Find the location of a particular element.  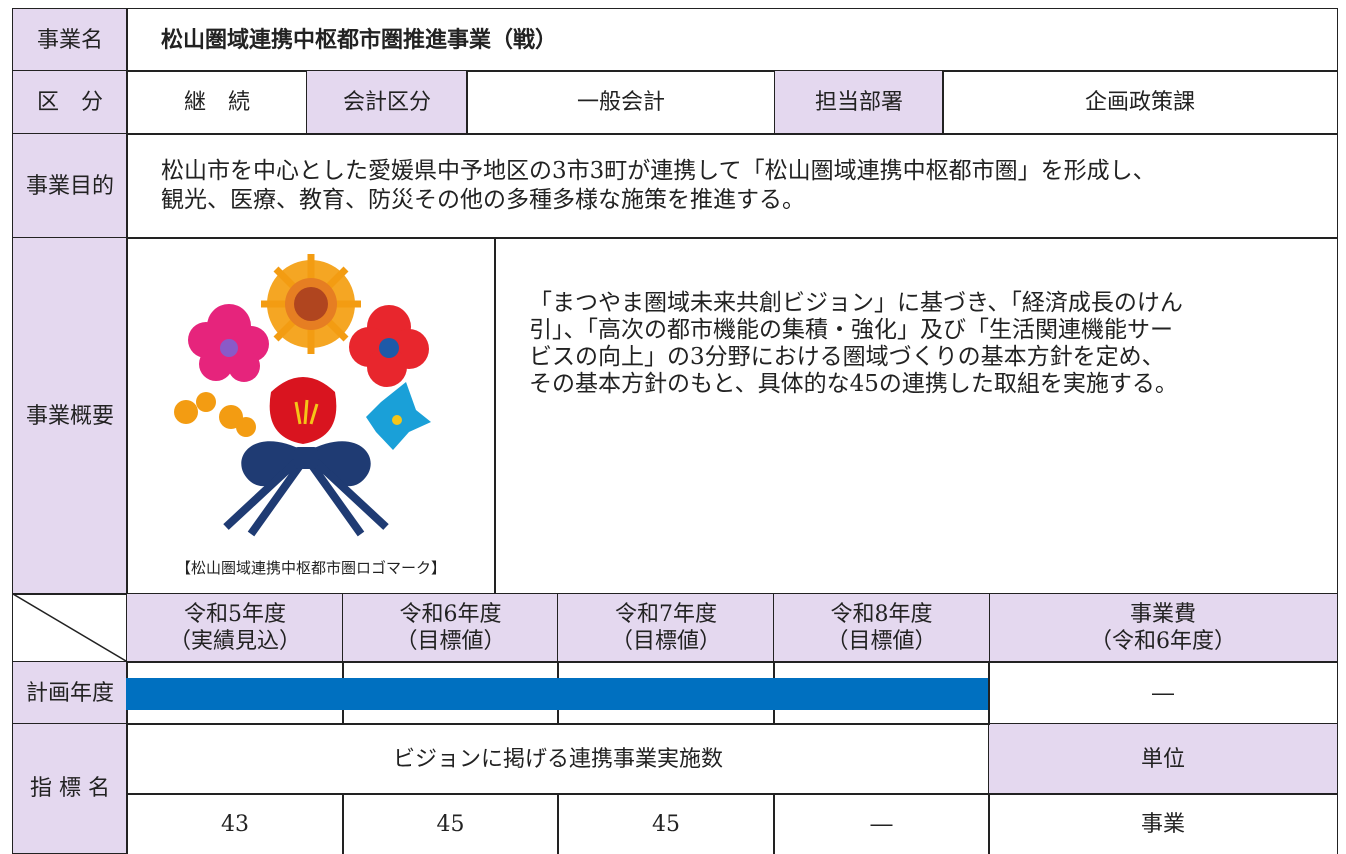

header-line: （実績見込） is located at coordinates (234, 641).